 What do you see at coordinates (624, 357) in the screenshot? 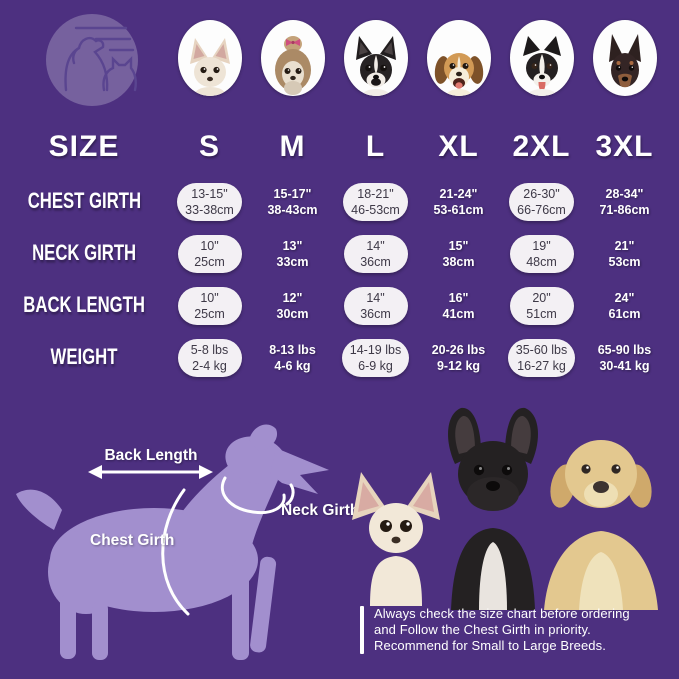
I see `weight-3xl: 65-90 lbs 30-41 kg` at bounding box center [624, 357].